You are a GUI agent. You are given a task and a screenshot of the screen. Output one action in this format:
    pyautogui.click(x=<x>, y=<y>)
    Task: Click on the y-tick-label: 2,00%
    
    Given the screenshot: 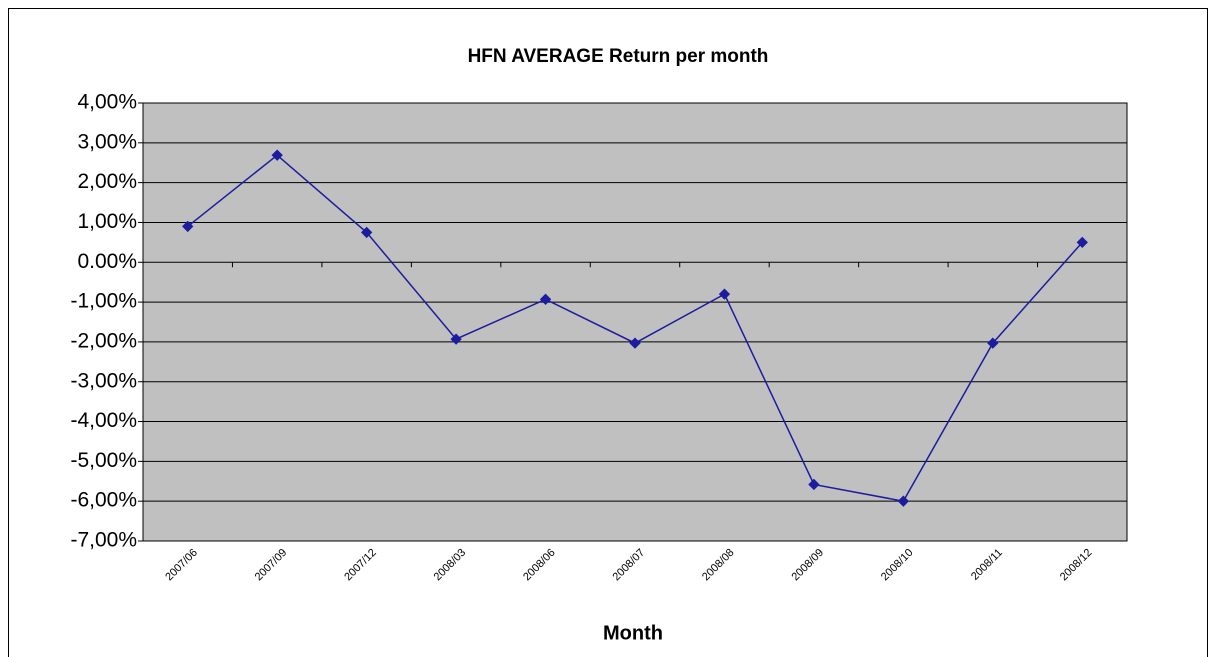 What is the action you would take?
    pyautogui.click(x=107, y=181)
    